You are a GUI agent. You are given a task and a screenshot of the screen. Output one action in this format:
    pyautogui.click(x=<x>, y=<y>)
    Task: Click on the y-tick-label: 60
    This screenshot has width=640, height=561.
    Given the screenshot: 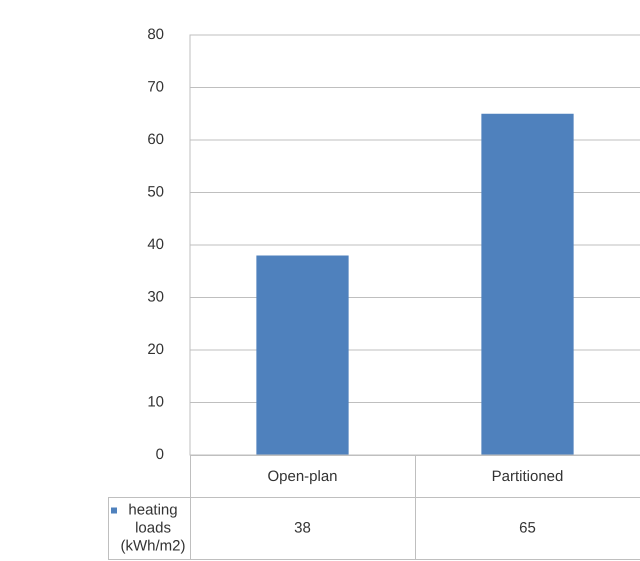 What is the action you would take?
    pyautogui.click(x=155, y=139)
    